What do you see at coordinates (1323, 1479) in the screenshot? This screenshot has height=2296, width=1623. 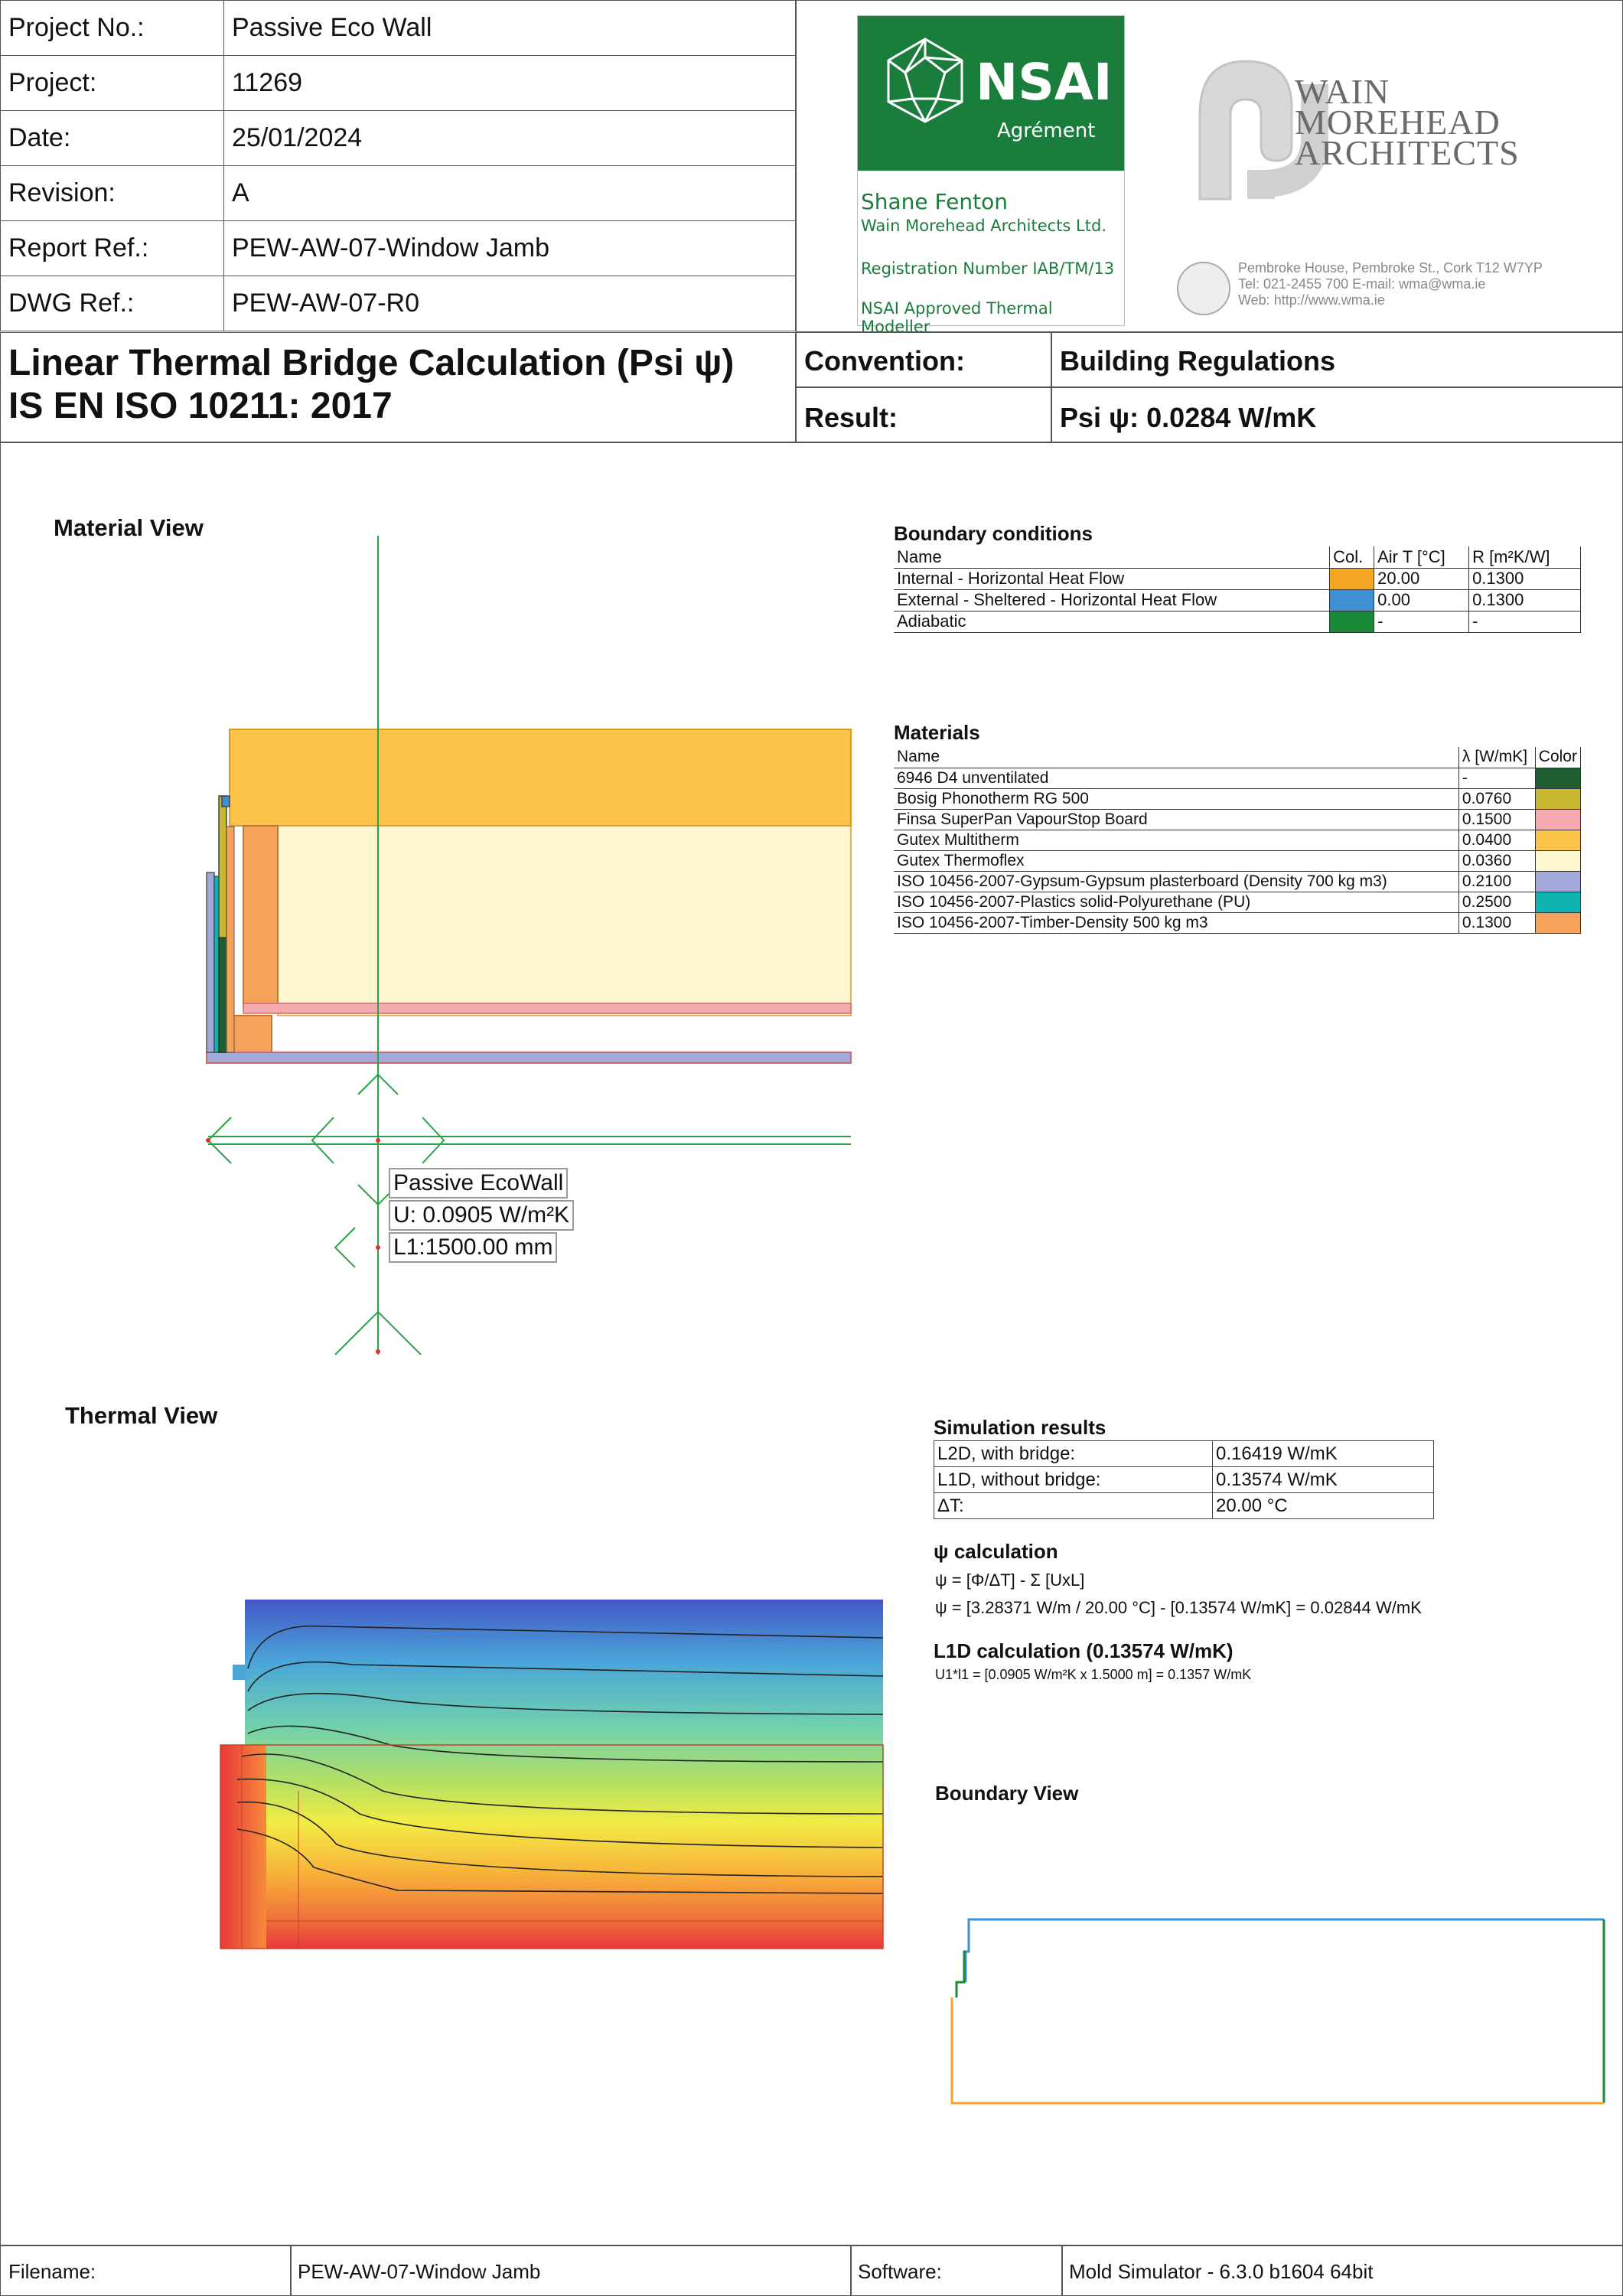 I see `result-value: 0.13574 W/mK` at bounding box center [1323, 1479].